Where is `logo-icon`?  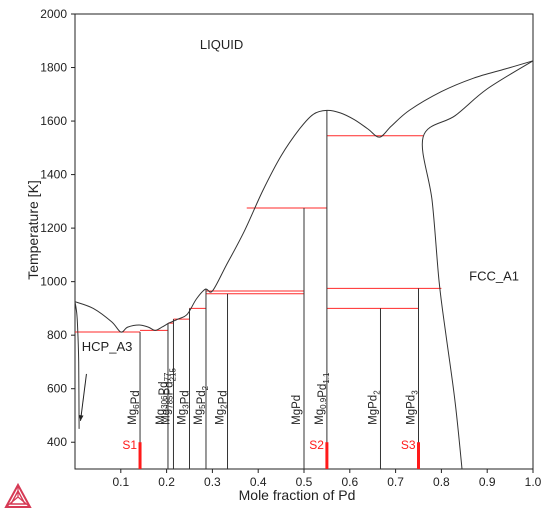 logo-icon is located at coordinates (18, 495).